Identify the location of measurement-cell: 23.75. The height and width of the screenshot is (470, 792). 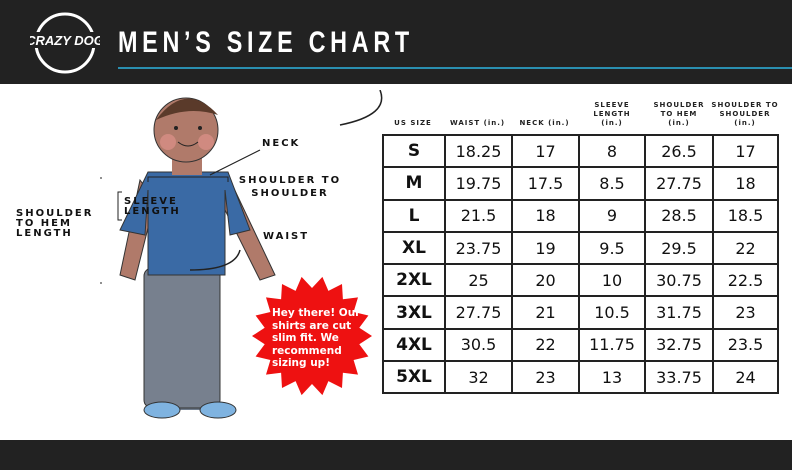
(478, 248).